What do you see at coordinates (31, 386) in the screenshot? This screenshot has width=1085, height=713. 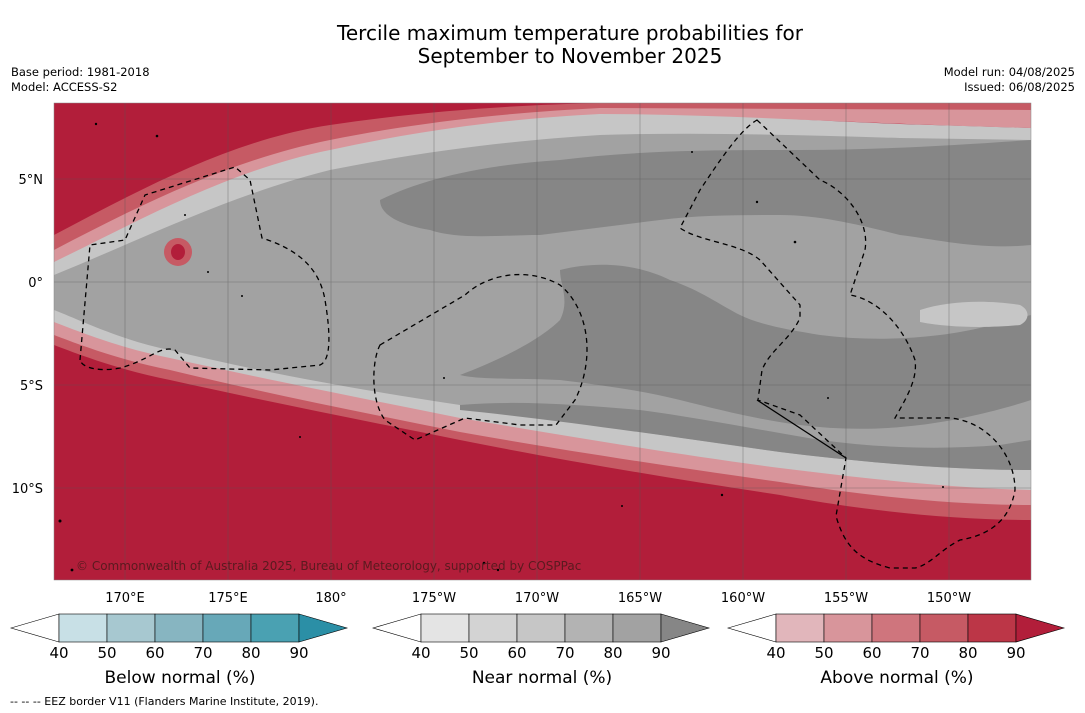 I see `lat-label-5s: 5°S` at bounding box center [31, 386].